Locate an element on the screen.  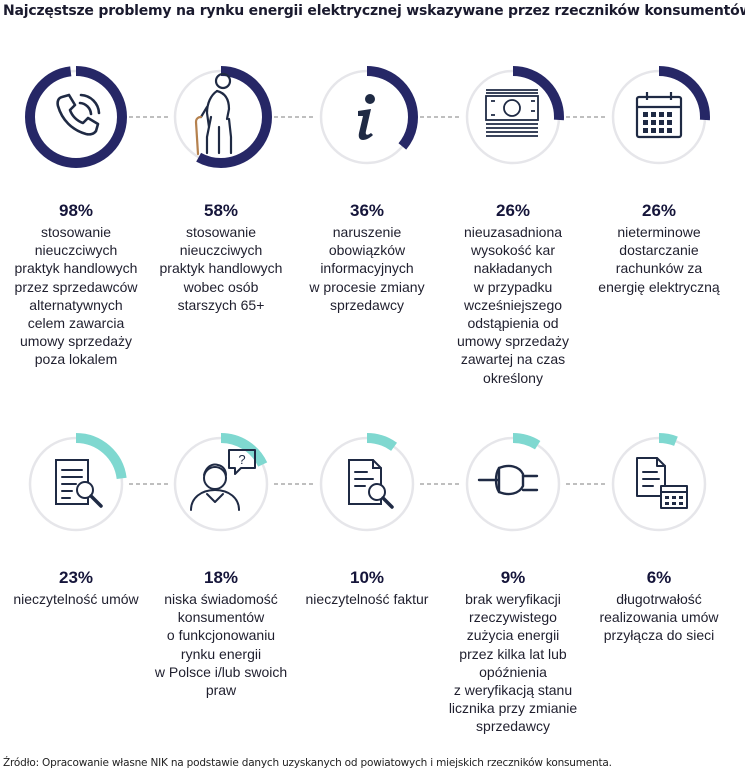
item-label: 23% nieczytelność umów is located at coordinates (76, 588).